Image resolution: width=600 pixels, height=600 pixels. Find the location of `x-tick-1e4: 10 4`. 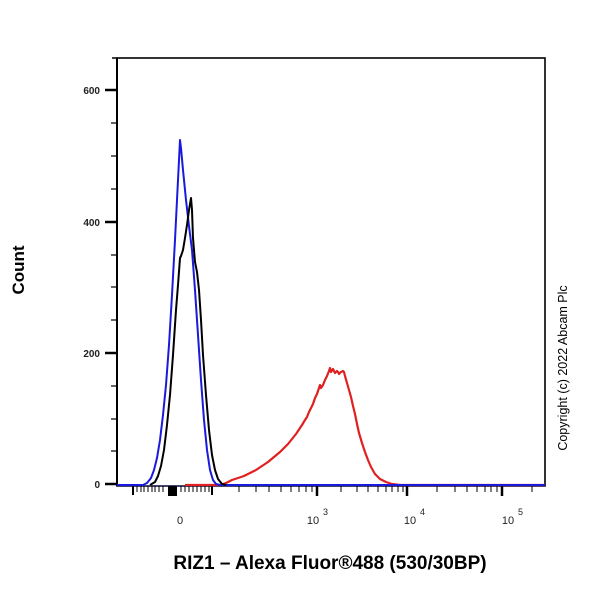

x-tick-1e4: 10 4 is located at coordinates (414, 517).